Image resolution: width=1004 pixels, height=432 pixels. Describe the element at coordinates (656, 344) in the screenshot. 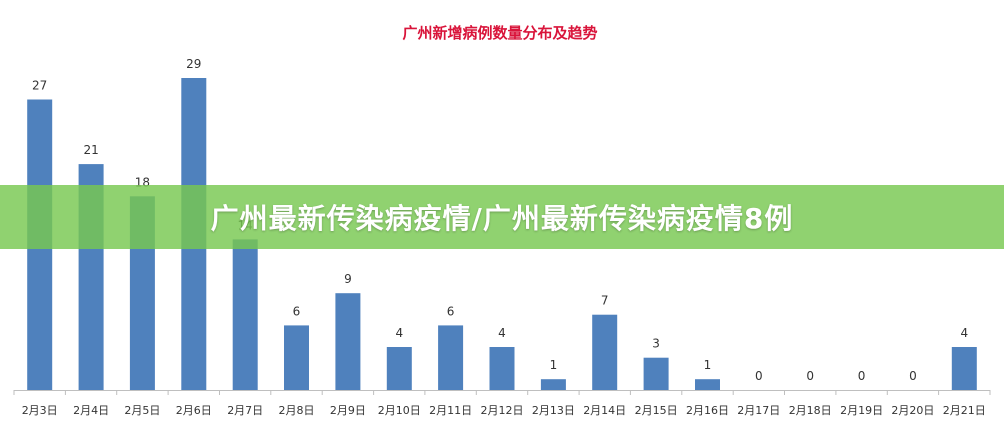

I see `value-label-2月15日: 3` at that location.